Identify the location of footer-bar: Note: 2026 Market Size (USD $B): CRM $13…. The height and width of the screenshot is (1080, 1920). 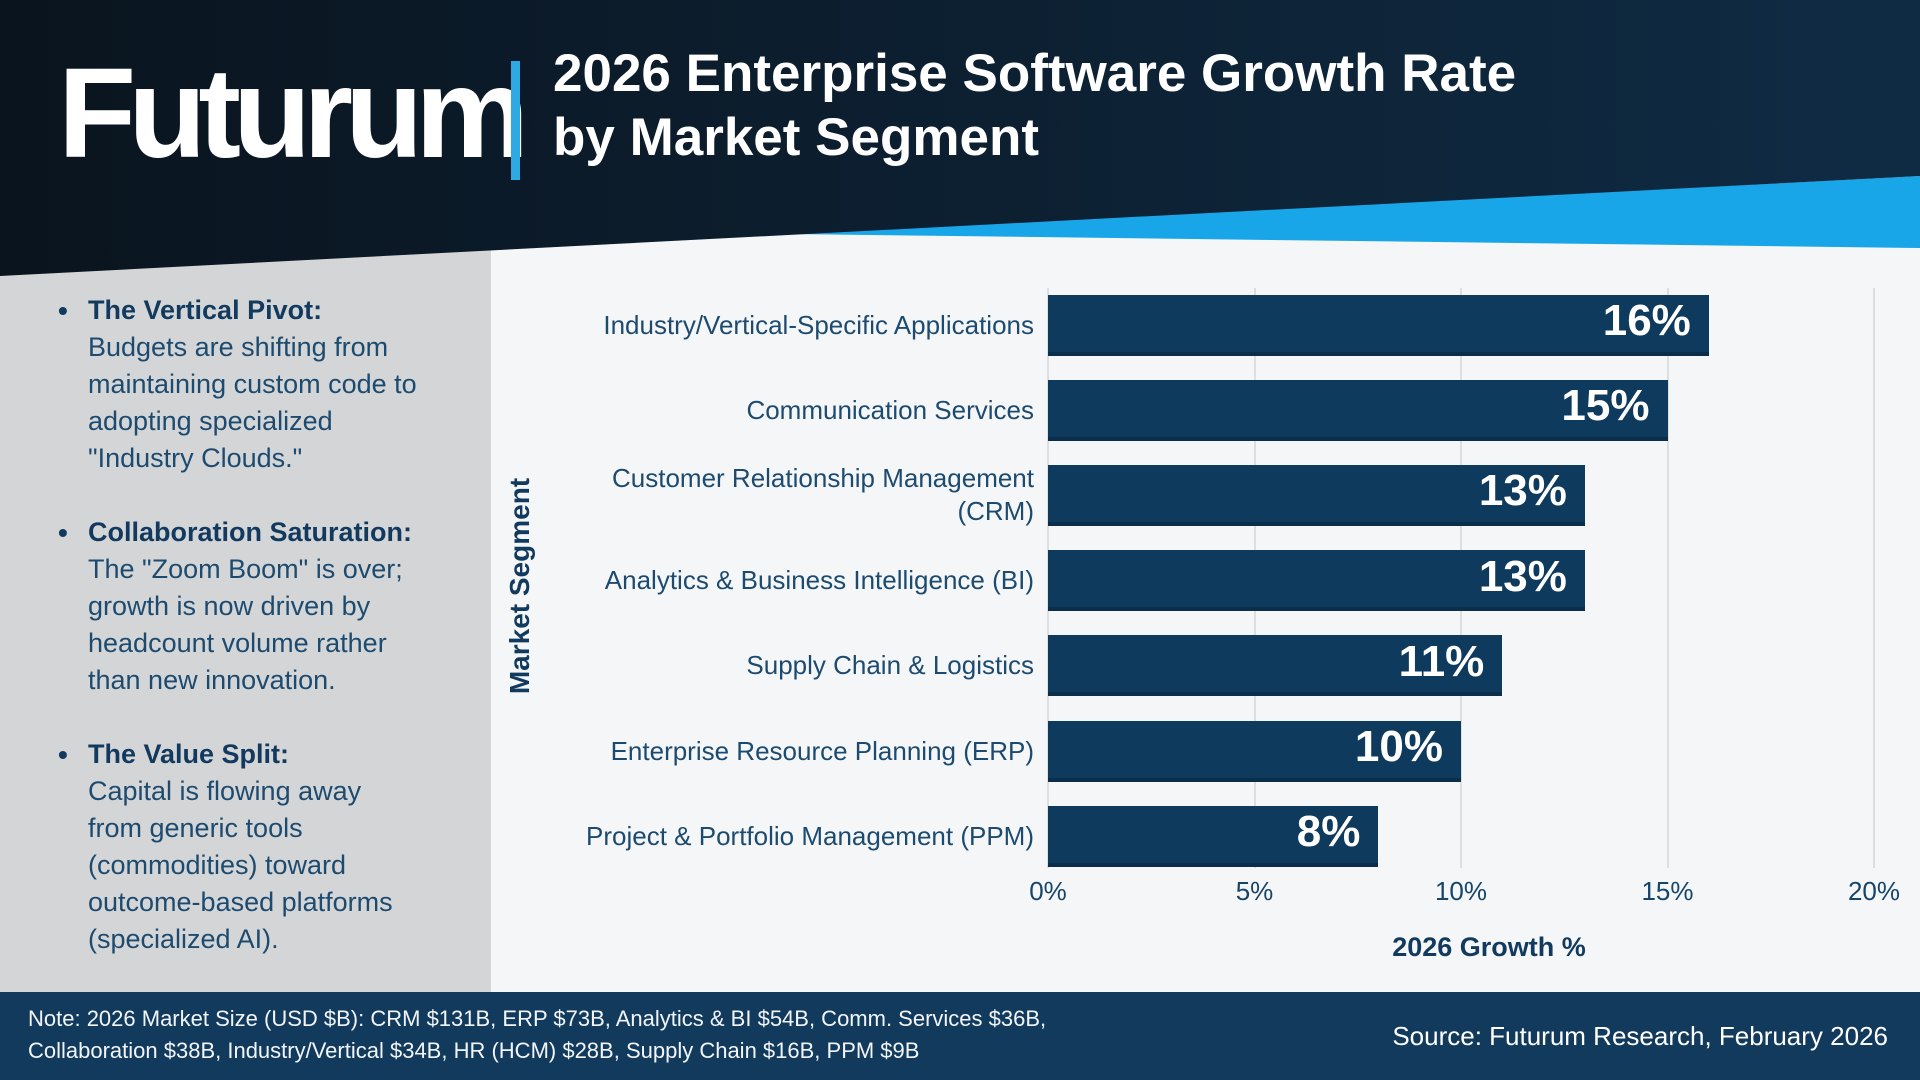
(960, 1036).